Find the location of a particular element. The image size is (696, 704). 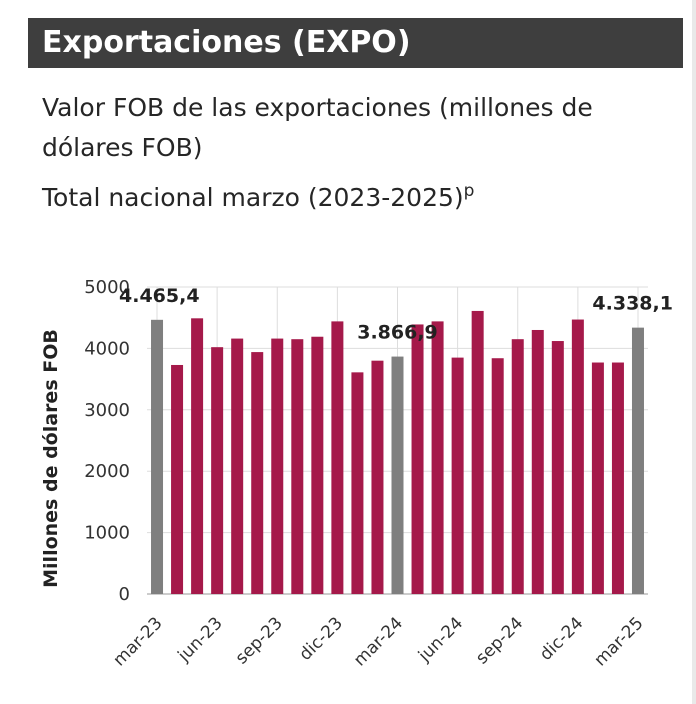

y-axis-label: Millones de dólares FOB is located at coordinates (51, 458).